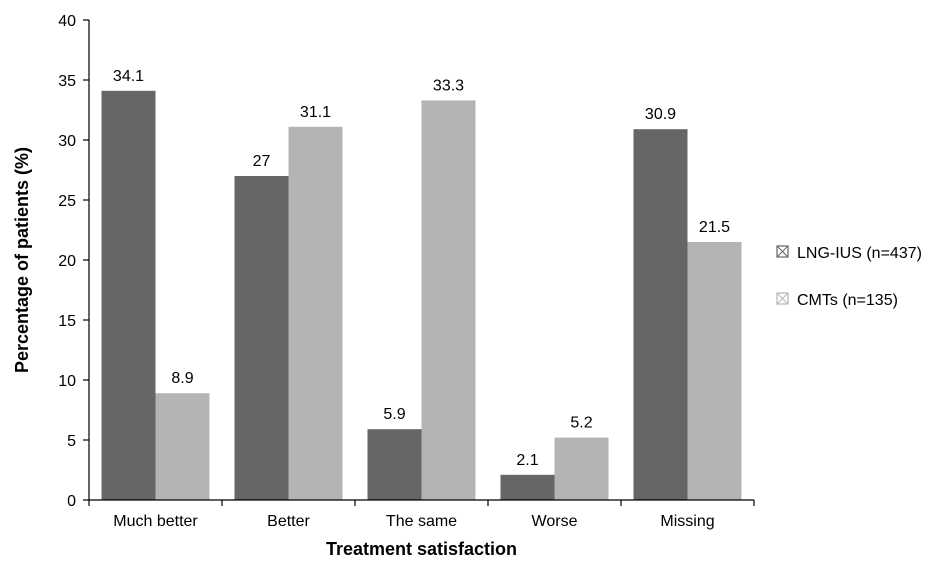  What do you see at coordinates (155, 521) in the screenshot?
I see `x-tick-label: Much better` at bounding box center [155, 521].